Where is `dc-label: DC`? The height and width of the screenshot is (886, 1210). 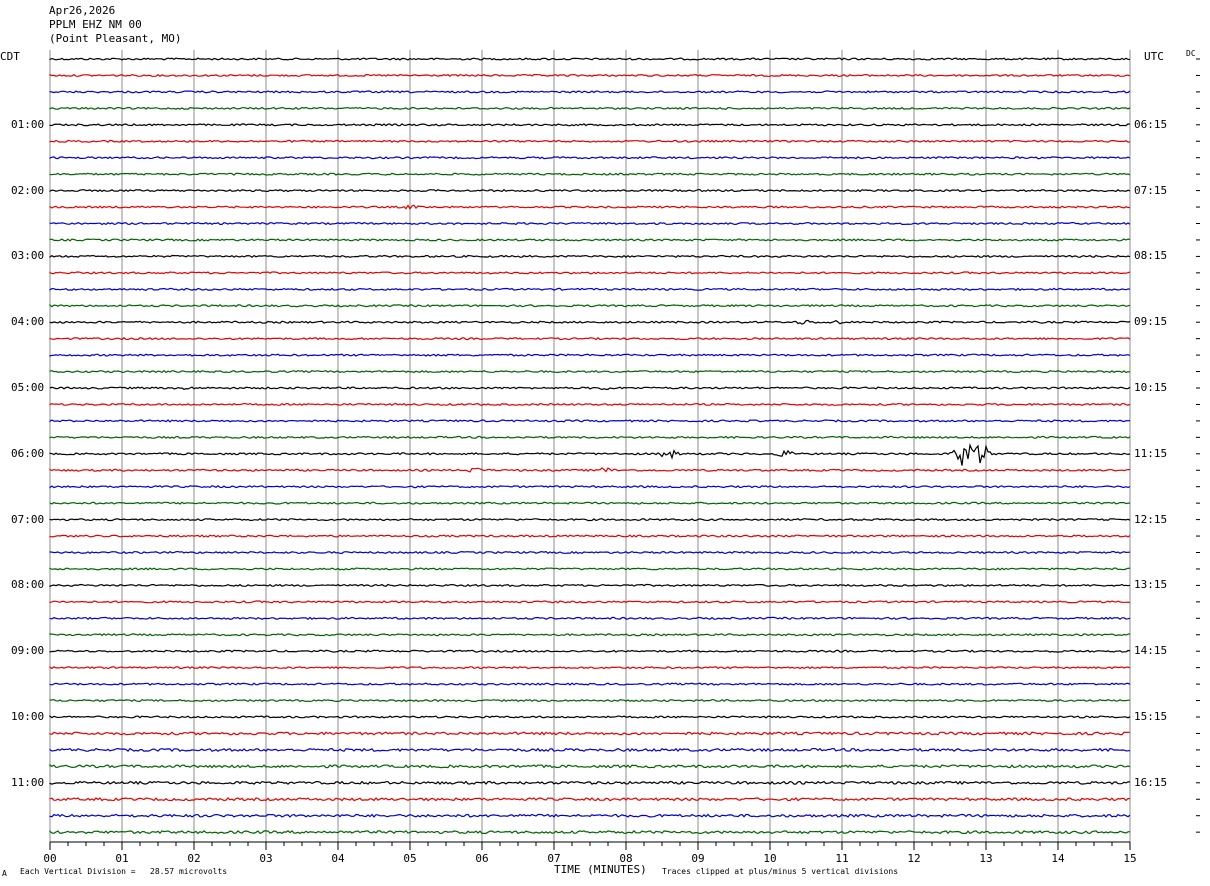 dc-label: DC is located at coordinates (1191, 53).